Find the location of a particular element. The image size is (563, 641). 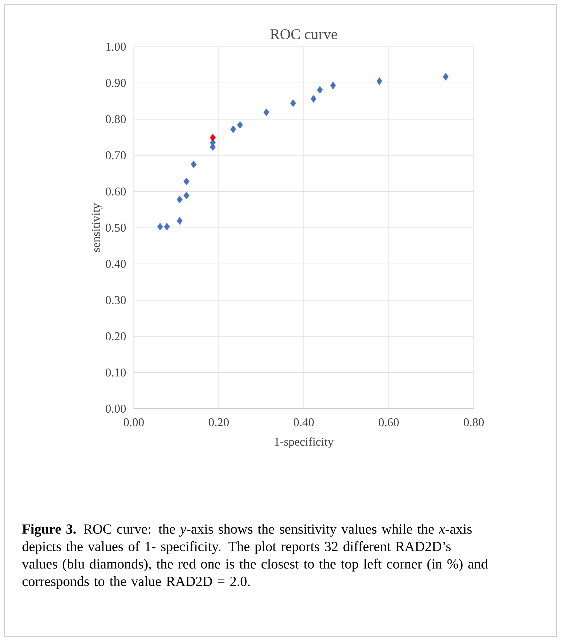

y-tick-label: 0.30 is located at coordinates (116, 300).